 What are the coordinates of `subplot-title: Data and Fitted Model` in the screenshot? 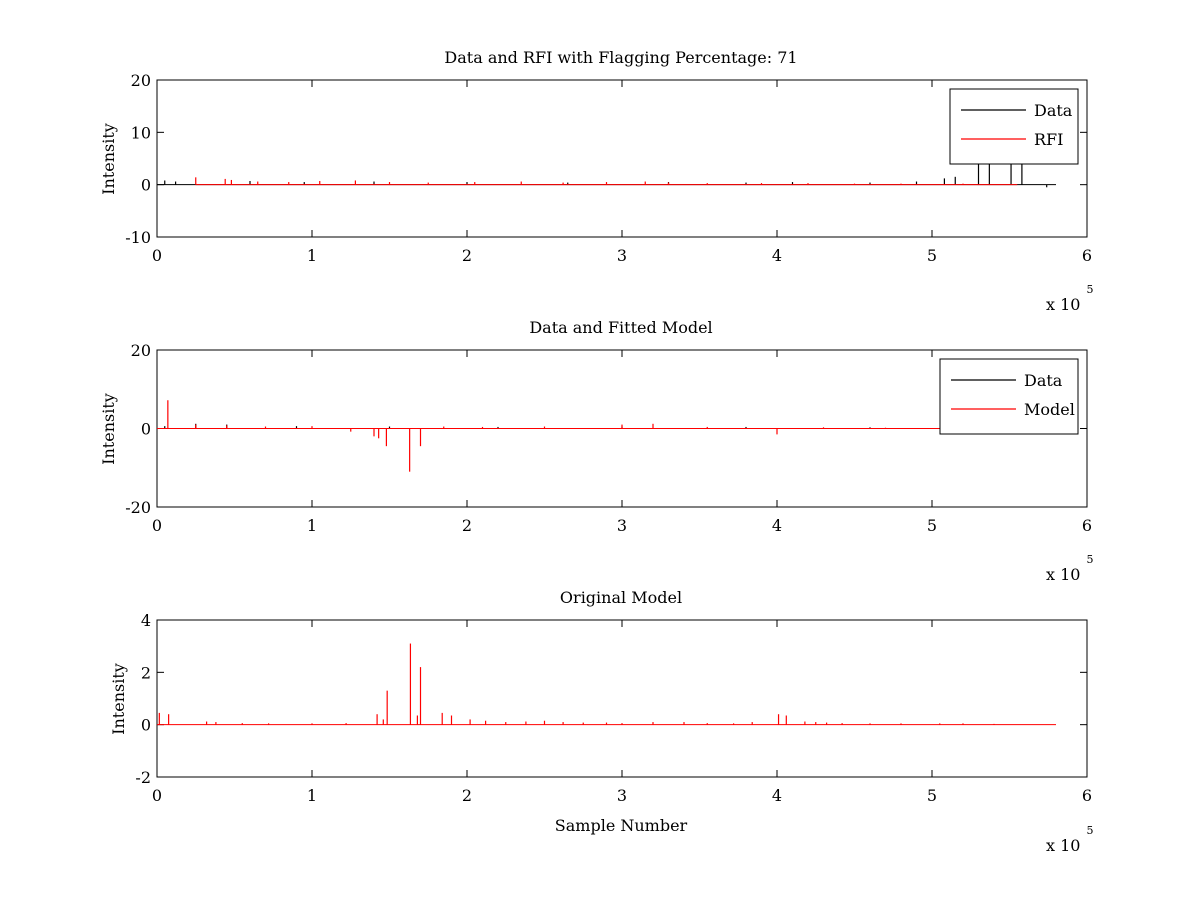 It's located at (620, 327).